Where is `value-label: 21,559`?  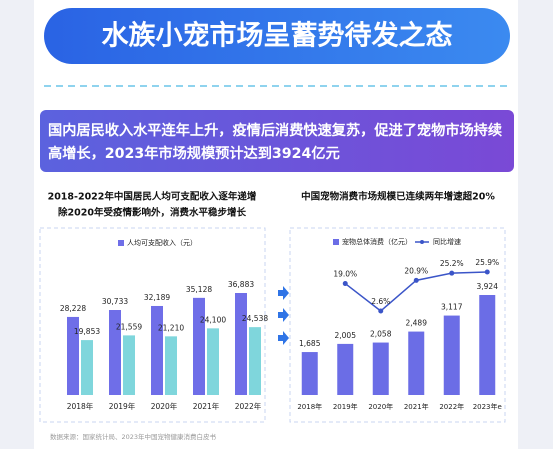
value-label: 21,559 is located at coordinates (129, 326).